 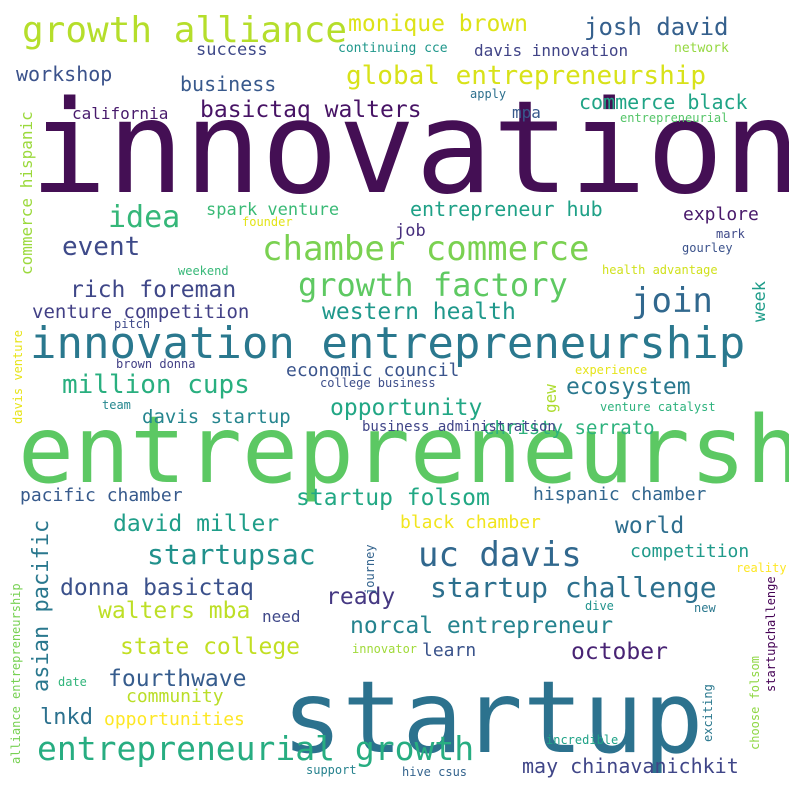 I want to click on word-startup: startup, so click(x=492, y=717).